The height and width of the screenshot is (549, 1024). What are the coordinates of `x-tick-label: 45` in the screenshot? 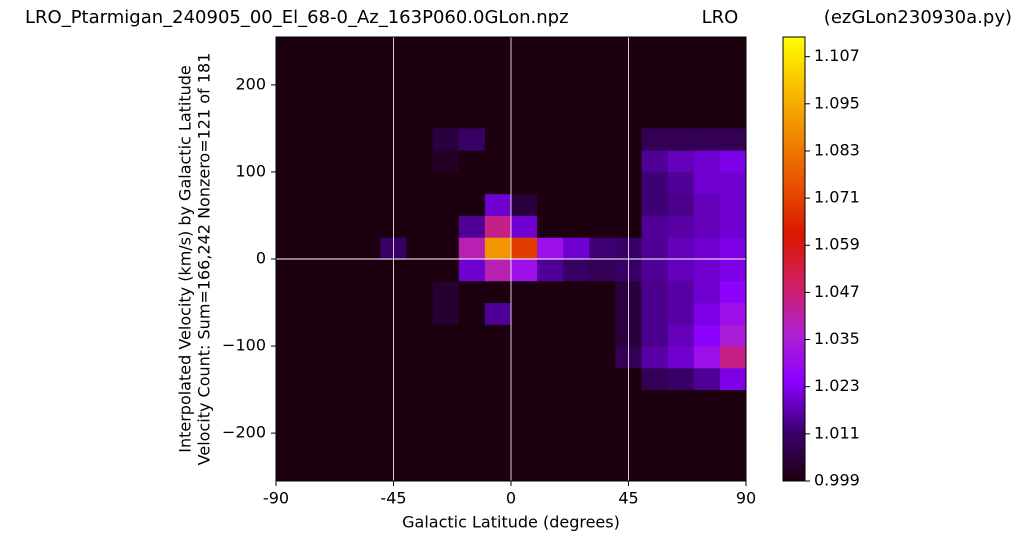 It's located at (628, 498).